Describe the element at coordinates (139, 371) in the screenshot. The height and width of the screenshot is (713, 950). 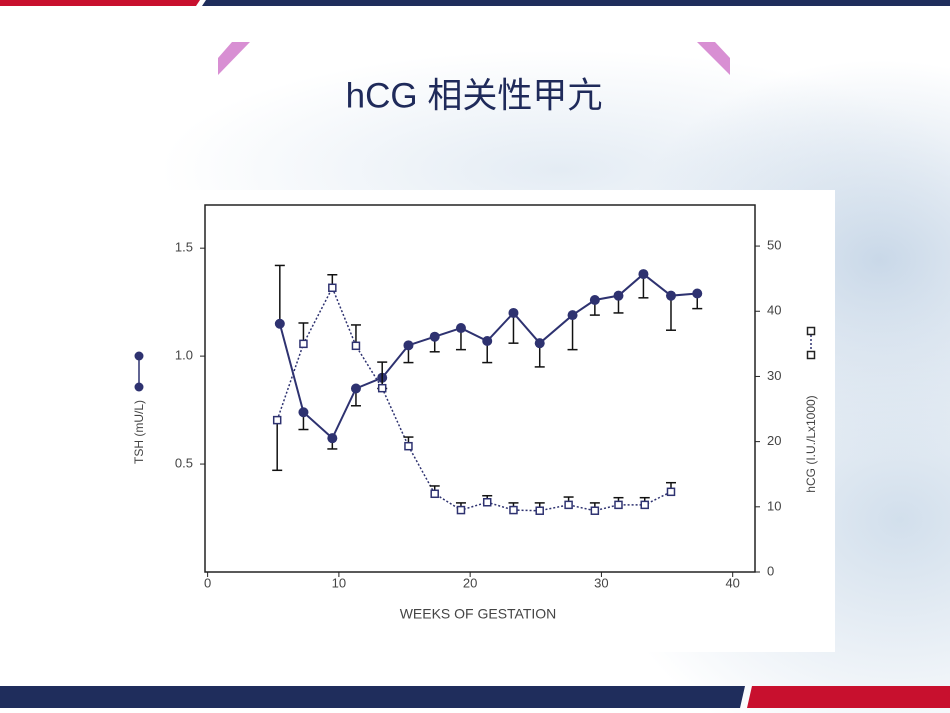
I see `y-legend-symbol` at that location.